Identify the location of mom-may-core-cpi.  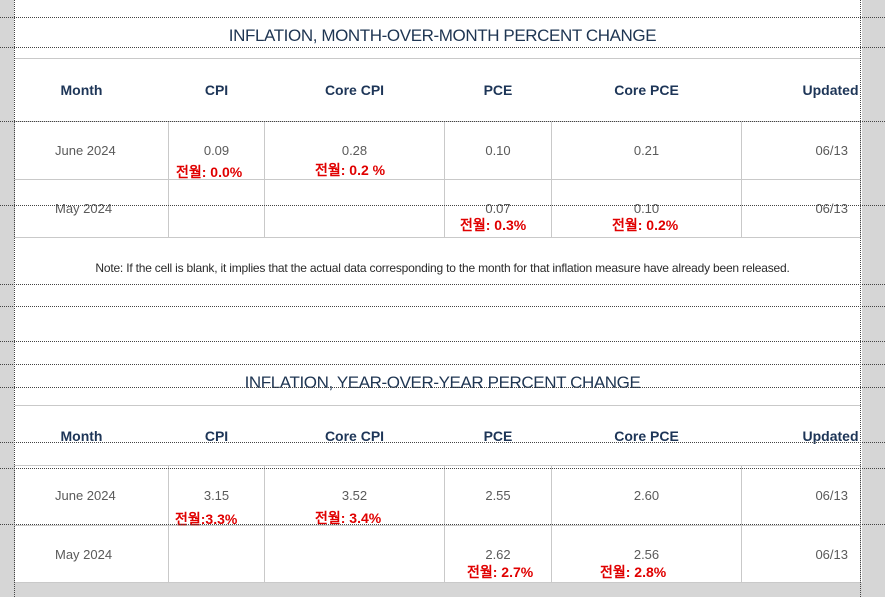
(354, 208).